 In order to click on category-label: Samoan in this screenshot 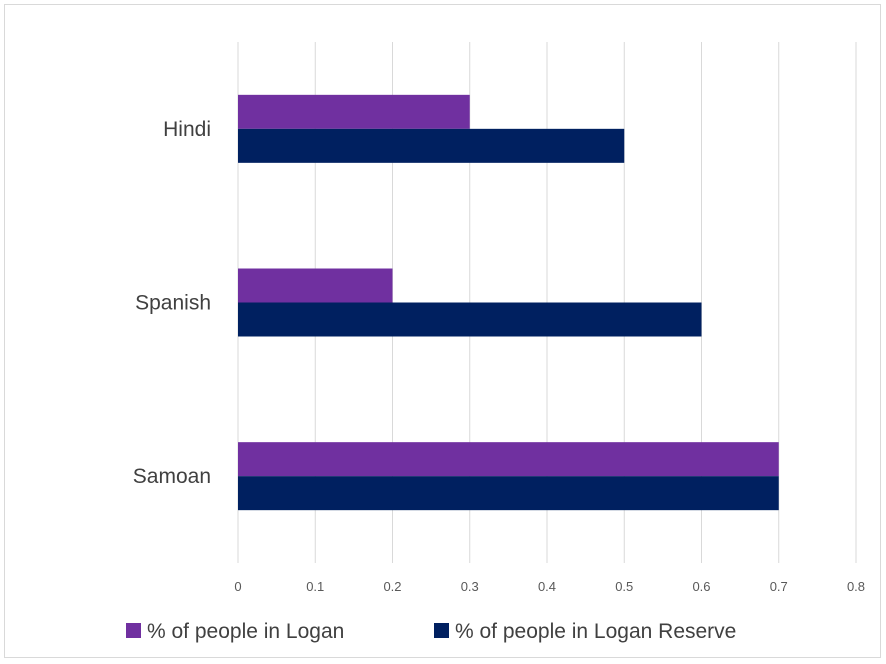, I will do `click(172, 476)`.